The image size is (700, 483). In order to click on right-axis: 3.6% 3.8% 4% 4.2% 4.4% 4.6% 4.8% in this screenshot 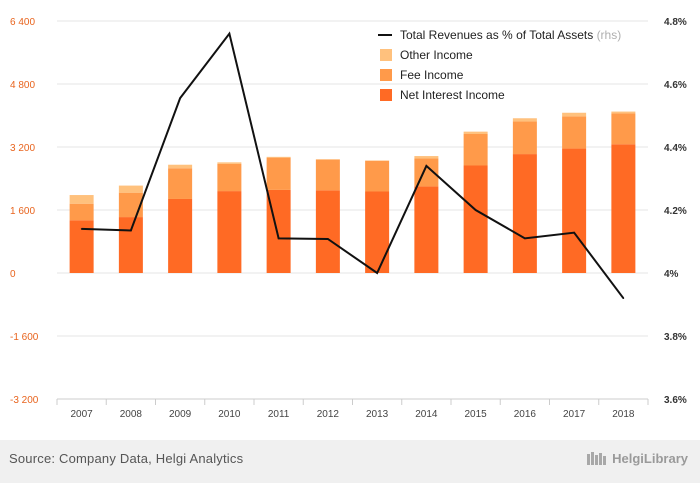, I will do `click(675, 211)`.